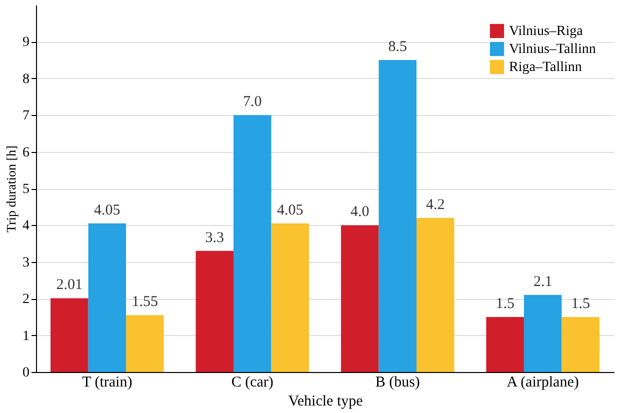  Describe the element at coordinates (397, 47) in the screenshot. I see `data-label: 8.5` at that location.